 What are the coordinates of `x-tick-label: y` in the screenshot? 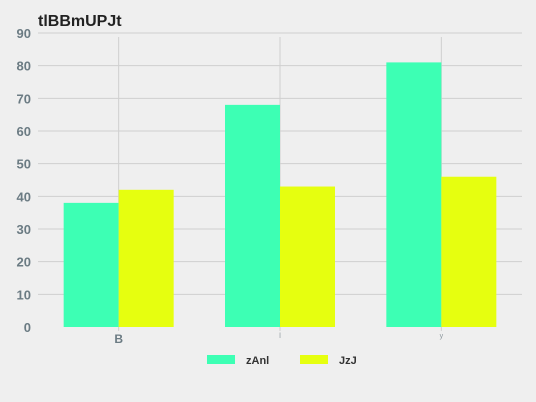 It's located at (442, 336).